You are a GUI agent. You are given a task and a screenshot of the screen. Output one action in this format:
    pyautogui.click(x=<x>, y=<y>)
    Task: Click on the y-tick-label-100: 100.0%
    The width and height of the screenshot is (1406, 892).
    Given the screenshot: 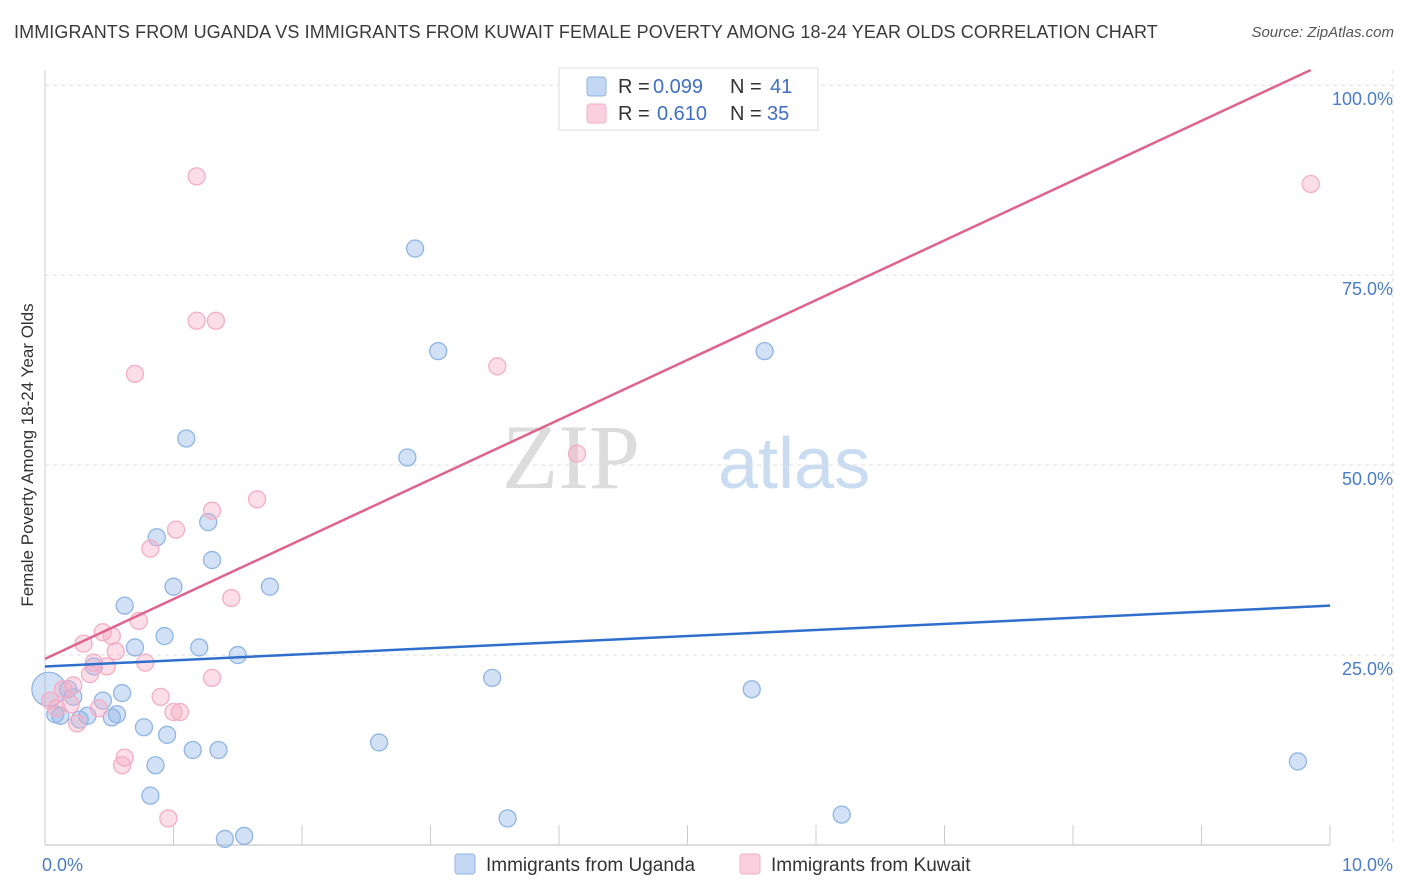 What is the action you would take?
    pyautogui.click(x=1362, y=99)
    